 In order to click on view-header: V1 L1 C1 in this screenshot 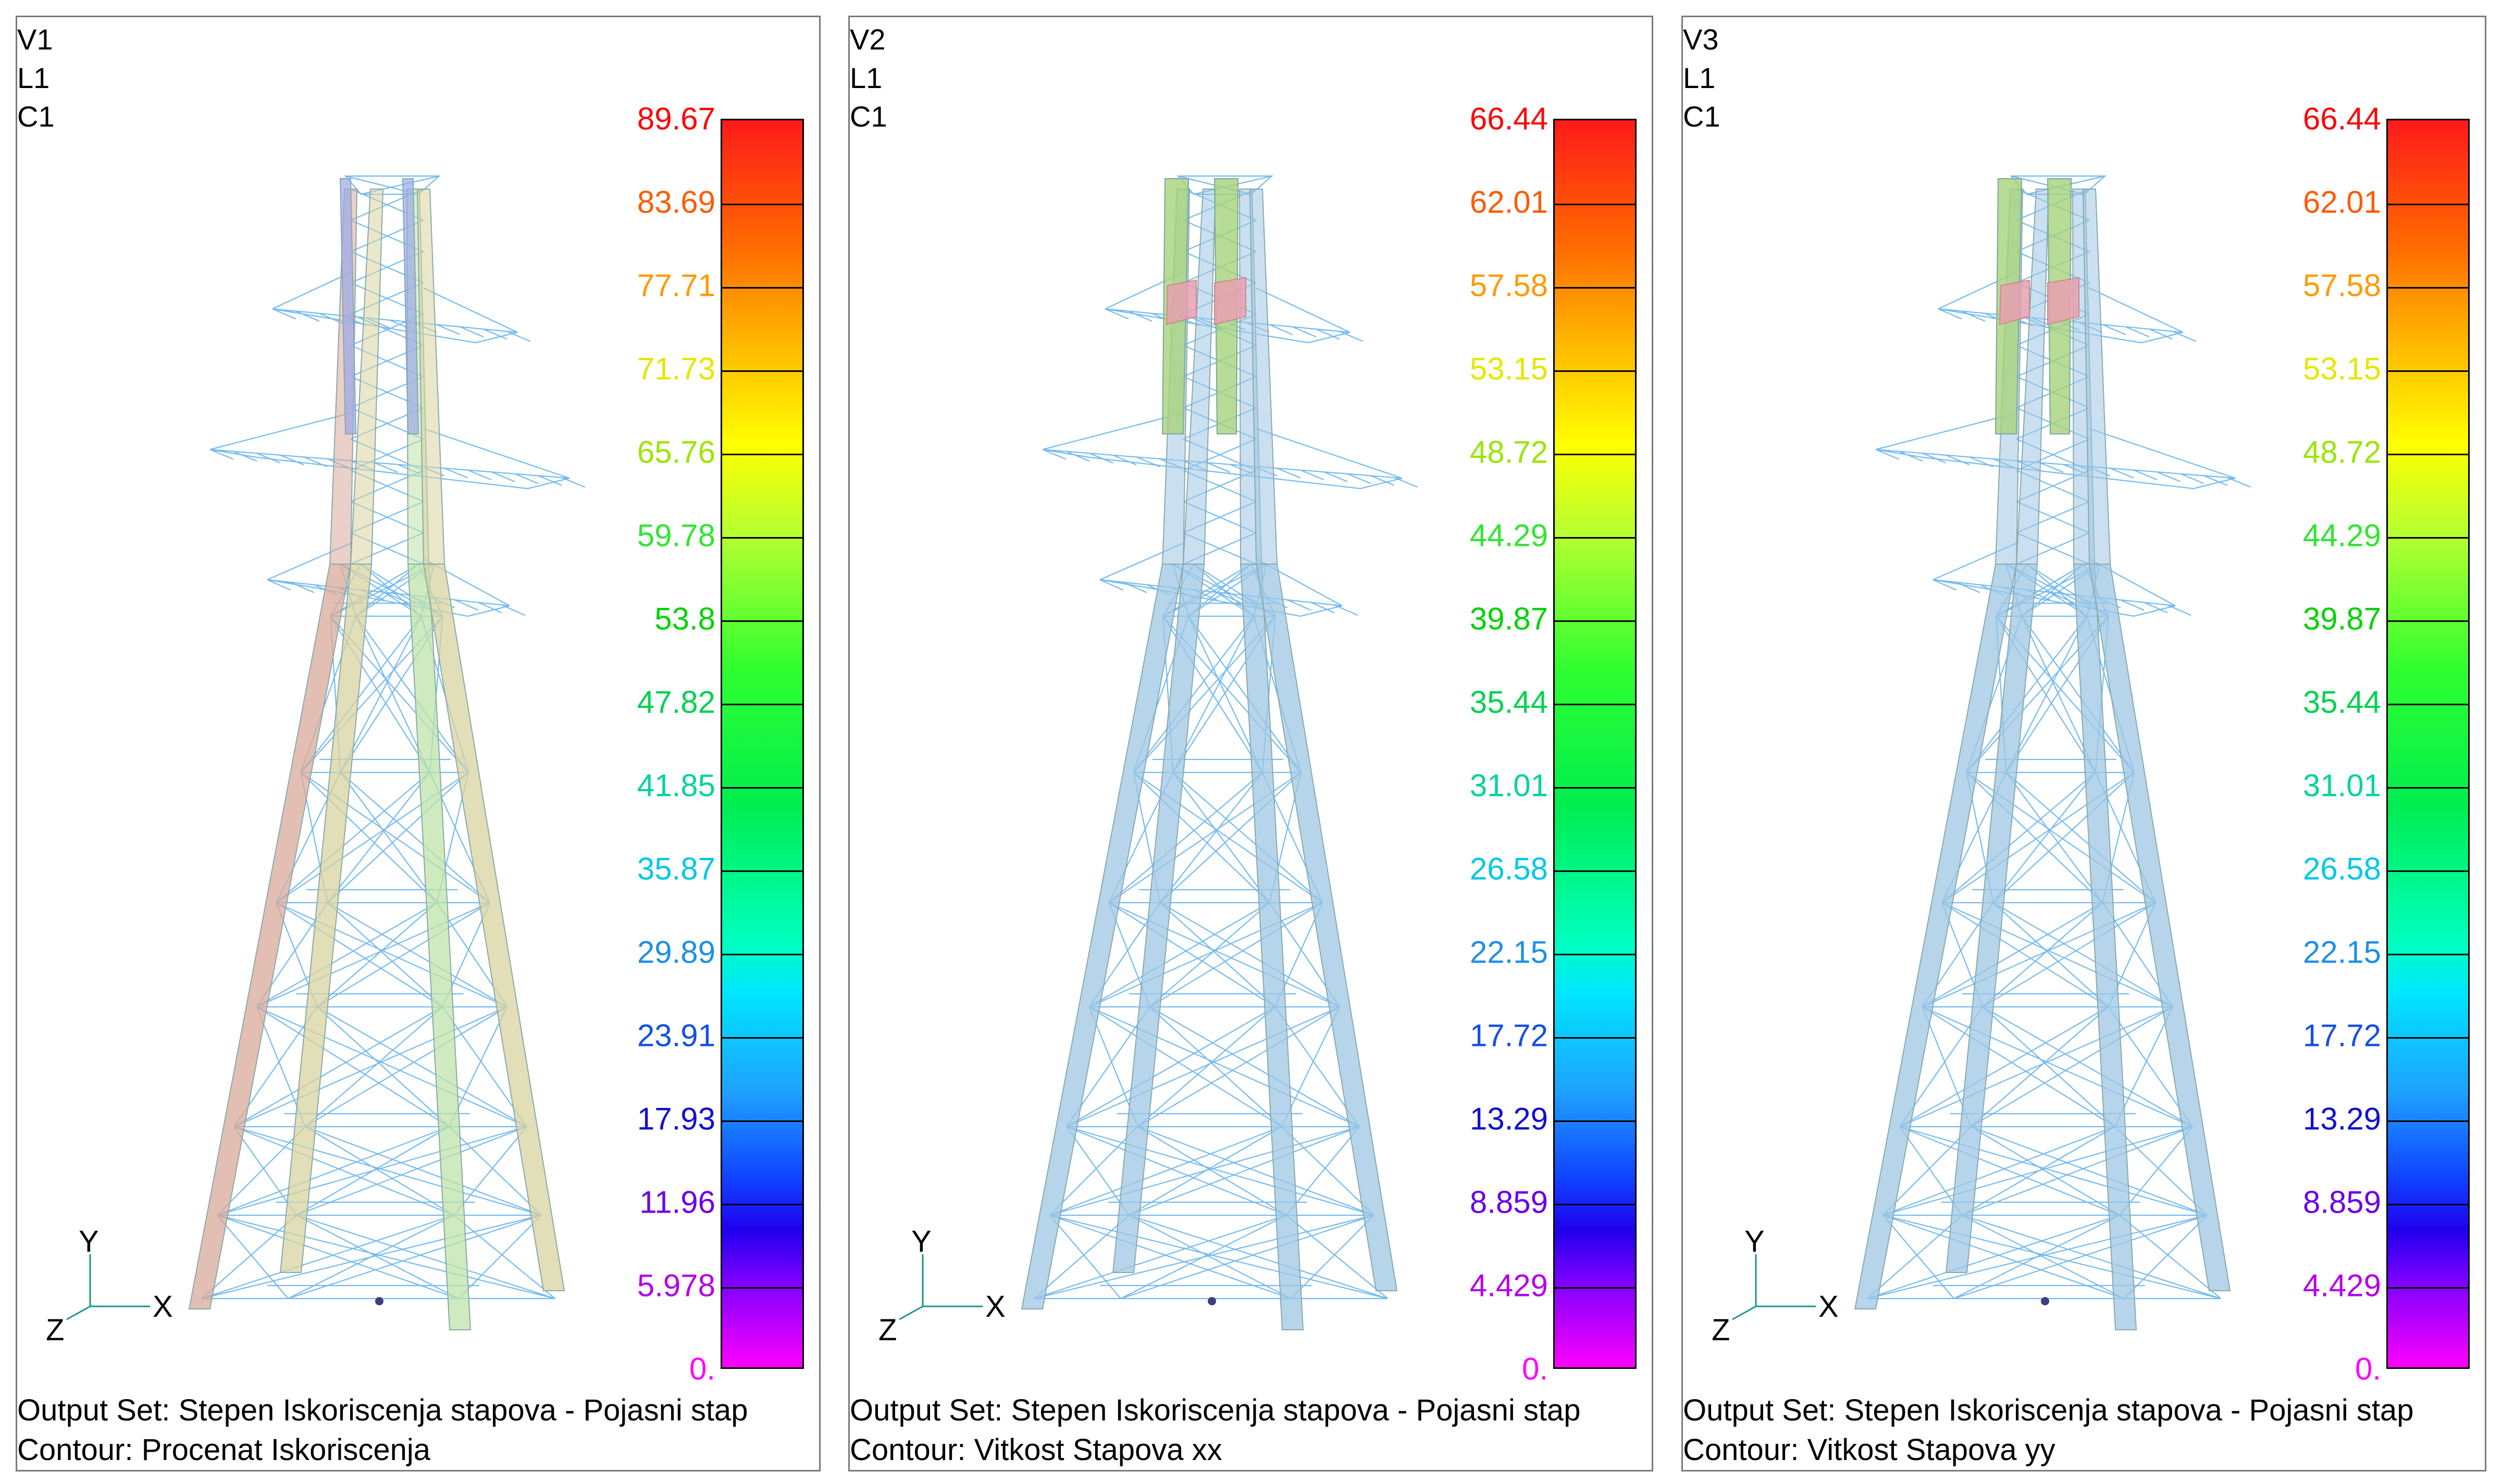, I will do `click(36, 78)`.